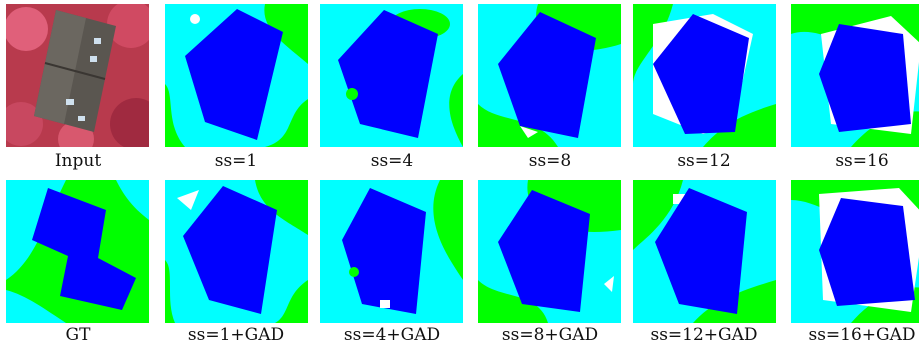 The height and width of the screenshot is (349, 919). What do you see at coordinates (77, 251) in the screenshot?
I see `ground-truth-image` at bounding box center [77, 251].